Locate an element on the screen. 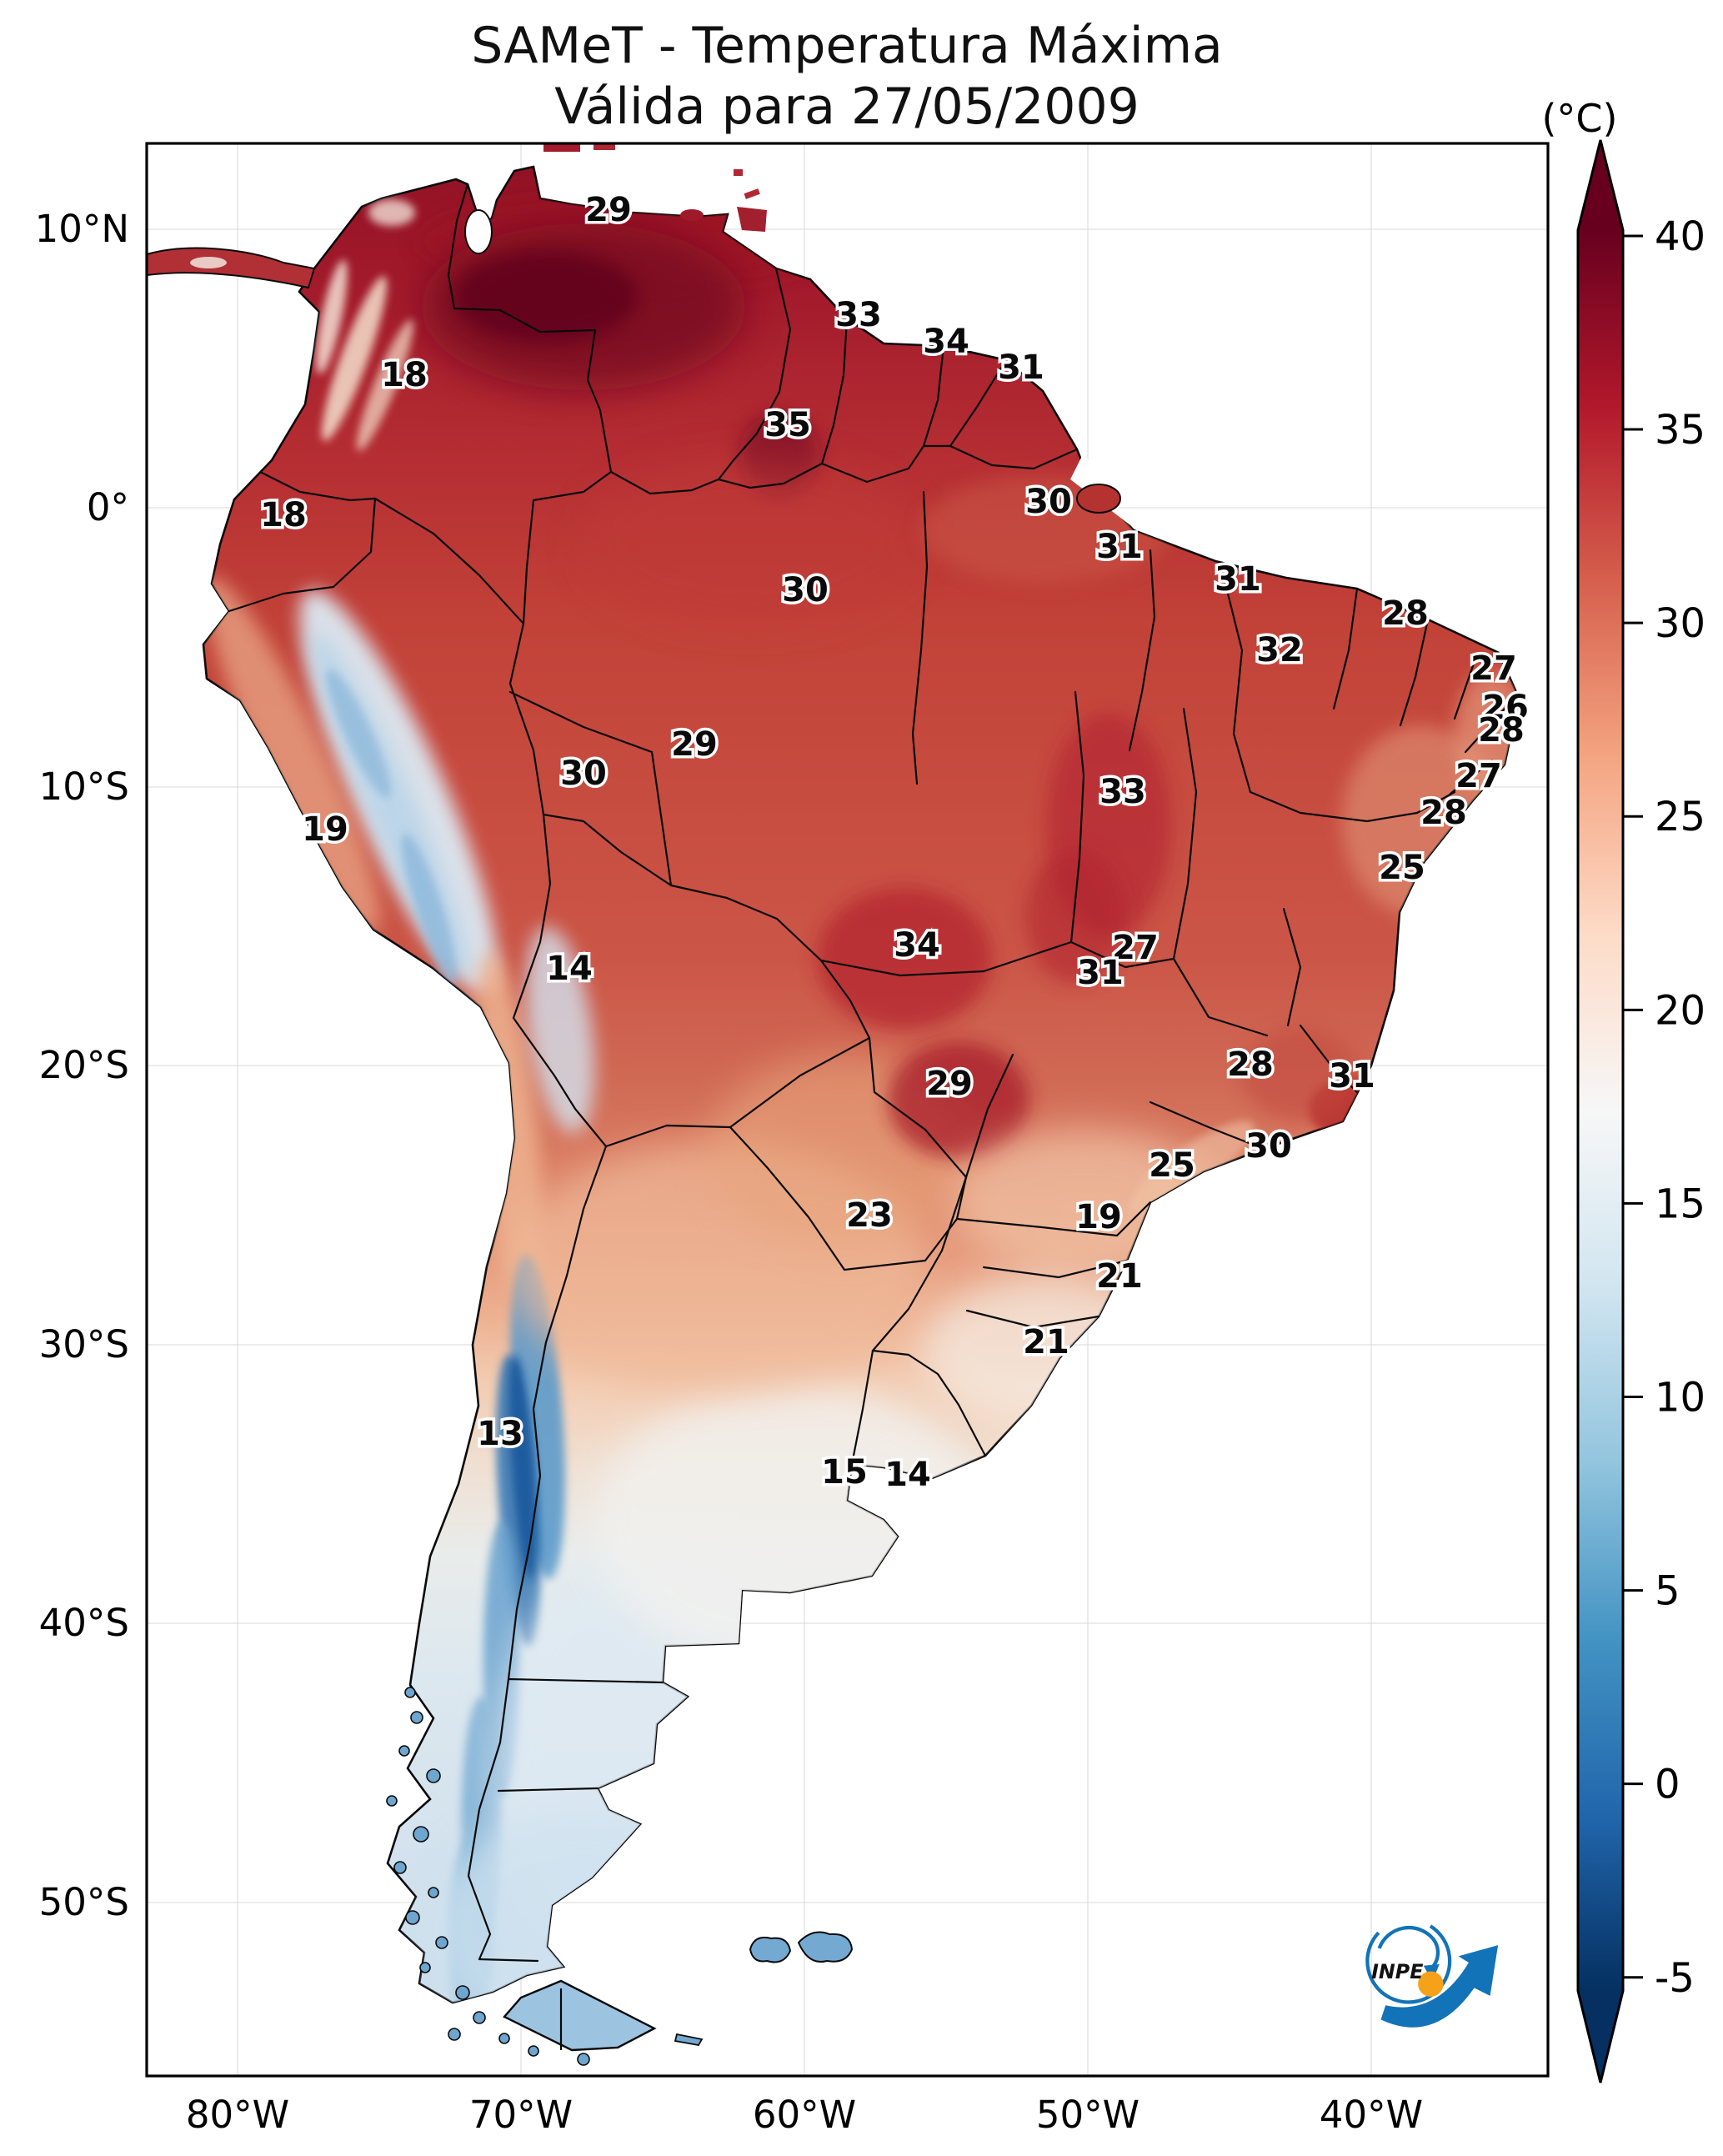  colorbar-tick-label: 10 is located at coordinates (1680, 1397).